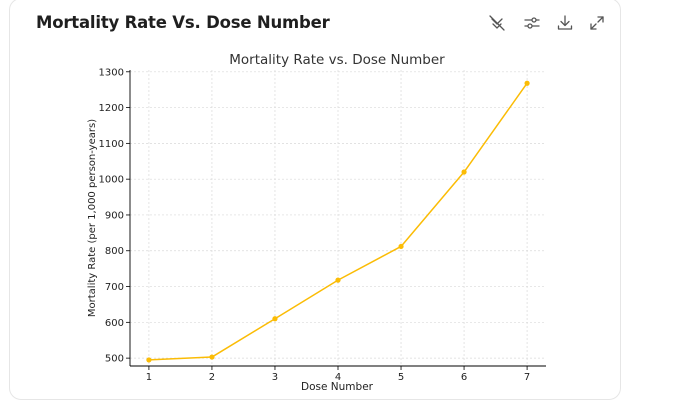 The height and width of the screenshot is (414, 680). Describe the element at coordinates (114, 287) in the screenshot. I see `y-tick-label: 700` at that location.